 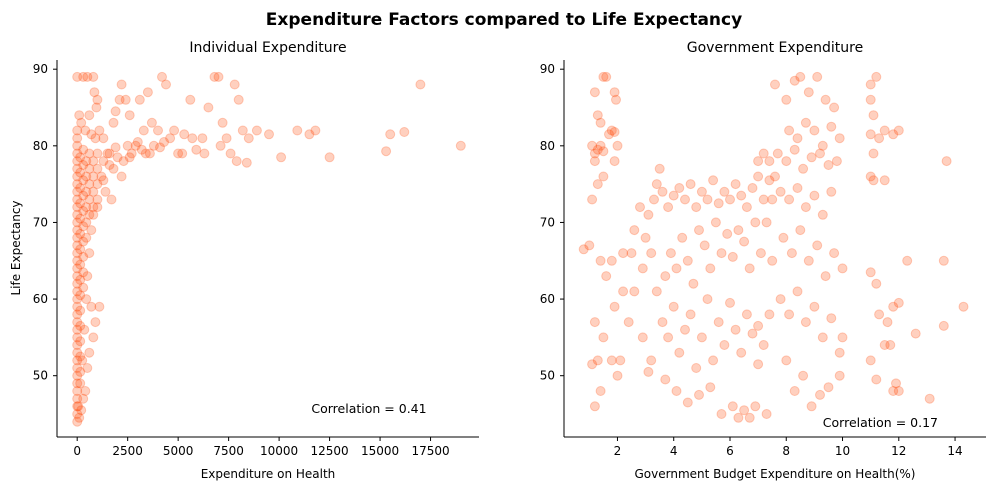 I want to click on x-tick-label: 12500, so click(x=329, y=451).